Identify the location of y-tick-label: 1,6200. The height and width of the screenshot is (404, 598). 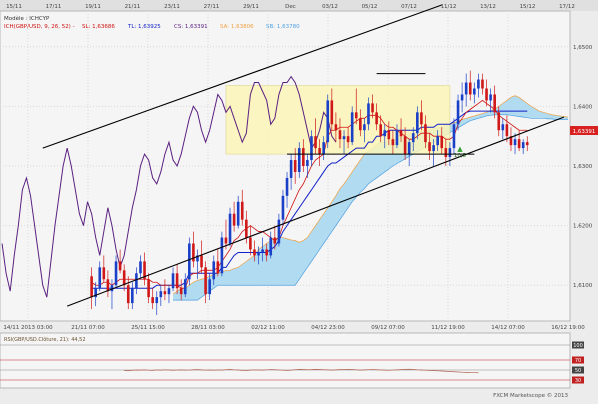
(583, 227).